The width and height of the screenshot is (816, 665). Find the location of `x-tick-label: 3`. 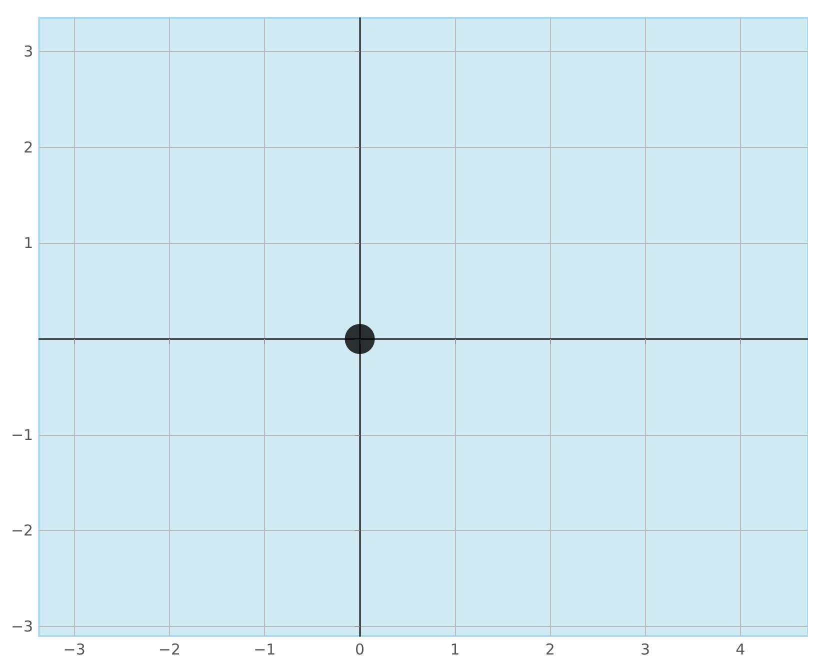

x-tick-label: 3 is located at coordinates (645, 649).